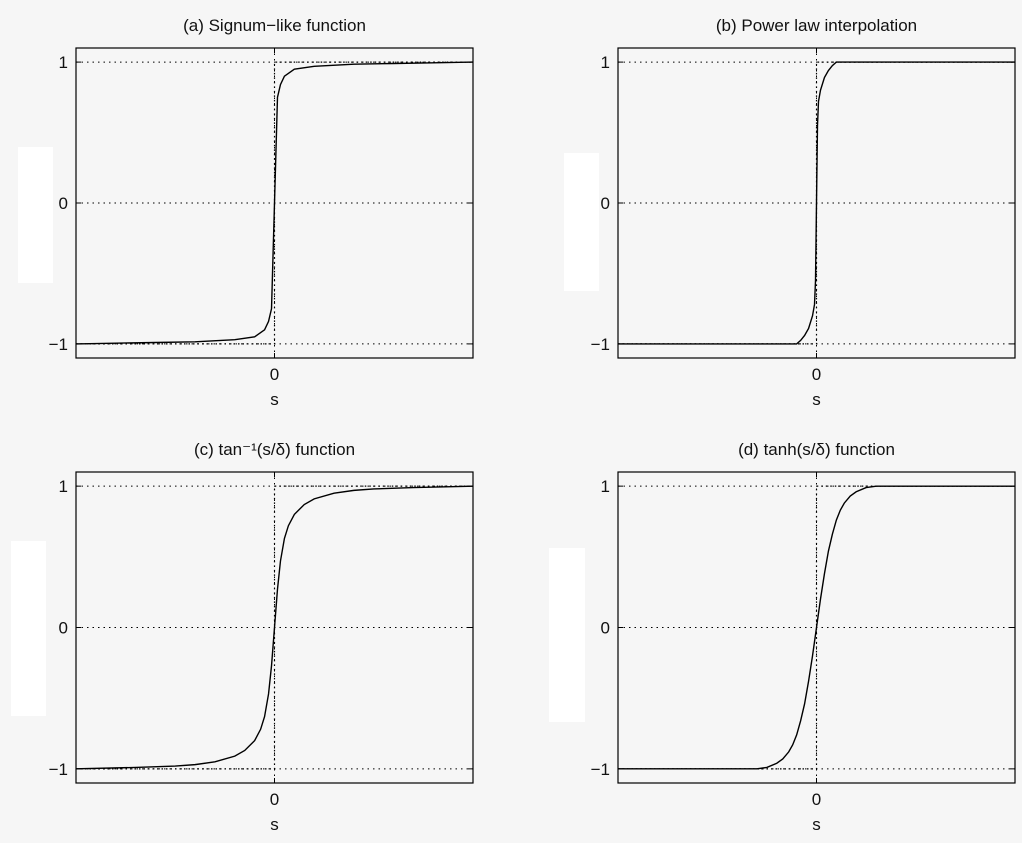 This screenshot has height=843, width=1022. What do you see at coordinates (605, 486) in the screenshot?
I see `y-tick-label-d-2: 1` at bounding box center [605, 486].